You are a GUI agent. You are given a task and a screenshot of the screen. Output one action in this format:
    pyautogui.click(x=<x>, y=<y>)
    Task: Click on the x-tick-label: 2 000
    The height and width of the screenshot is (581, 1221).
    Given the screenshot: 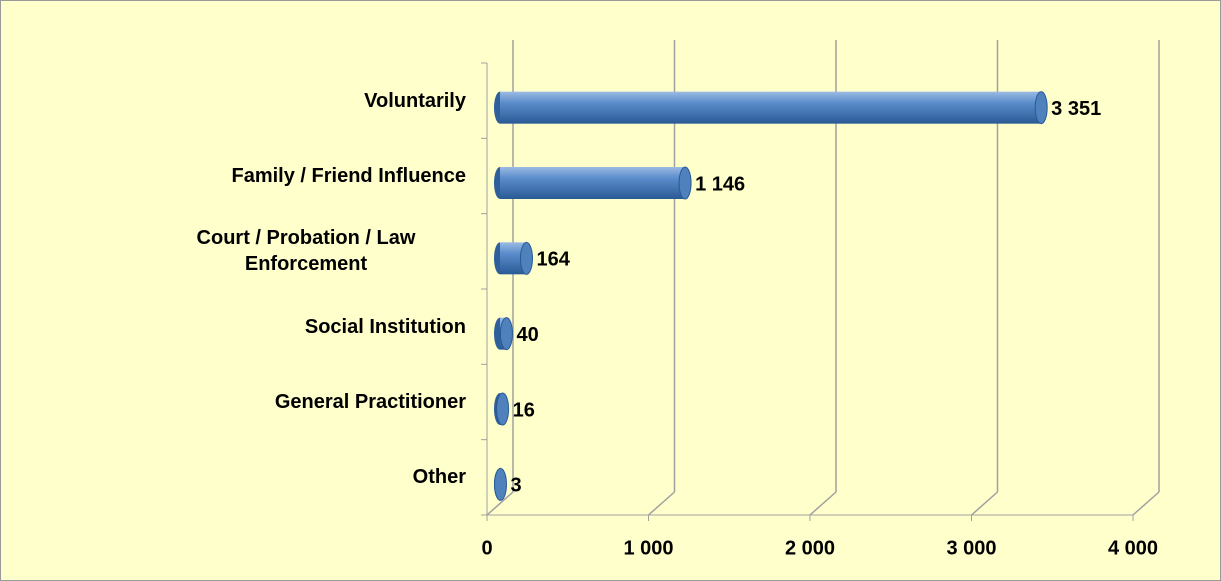 What is the action you would take?
    pyautogui.click(x=810, y=548)
    